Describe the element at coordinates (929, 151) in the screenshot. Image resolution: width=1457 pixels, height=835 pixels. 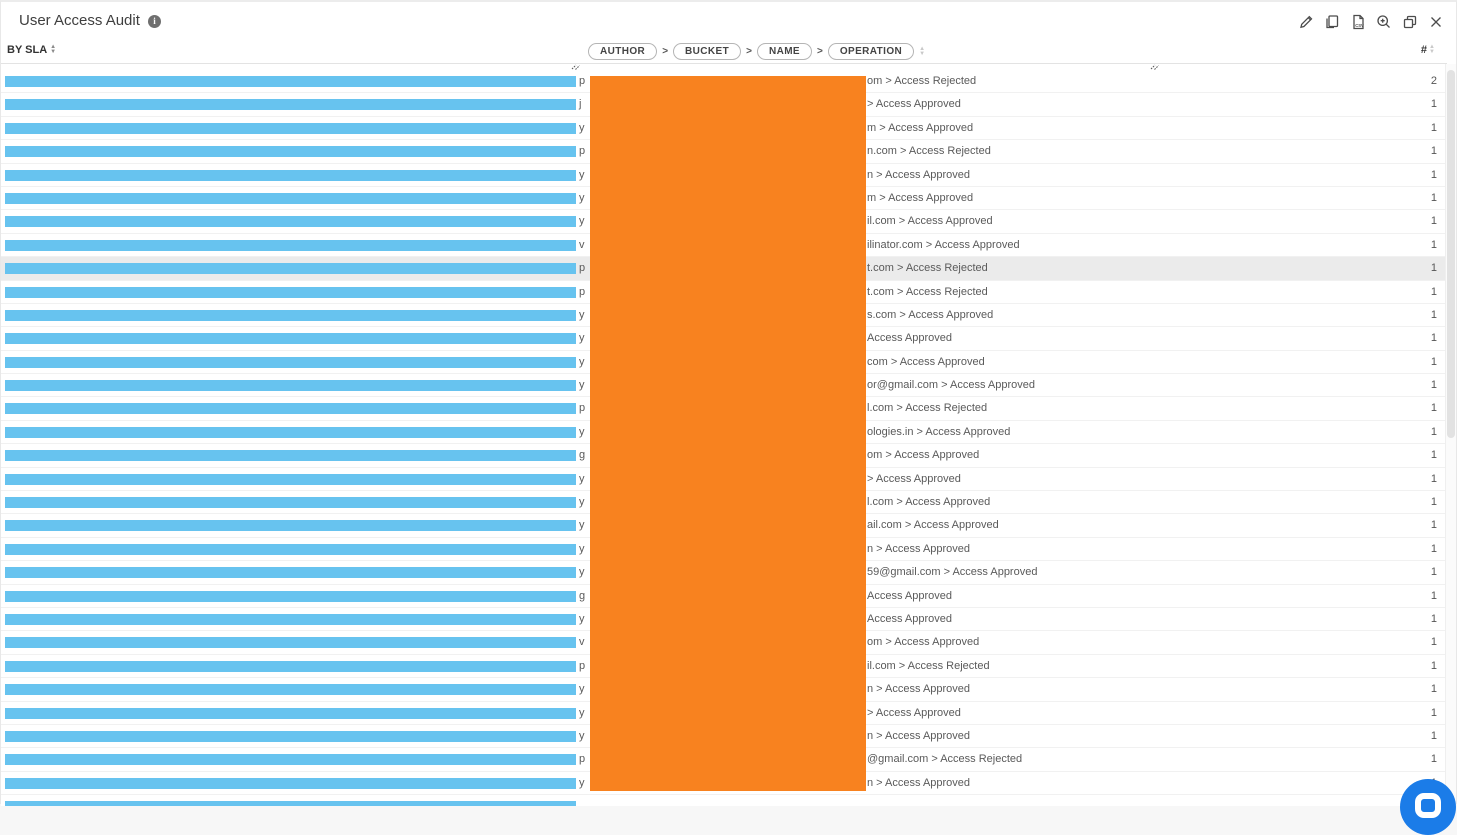
I see `row-path-text: n.com > Access Rejected` at that location.